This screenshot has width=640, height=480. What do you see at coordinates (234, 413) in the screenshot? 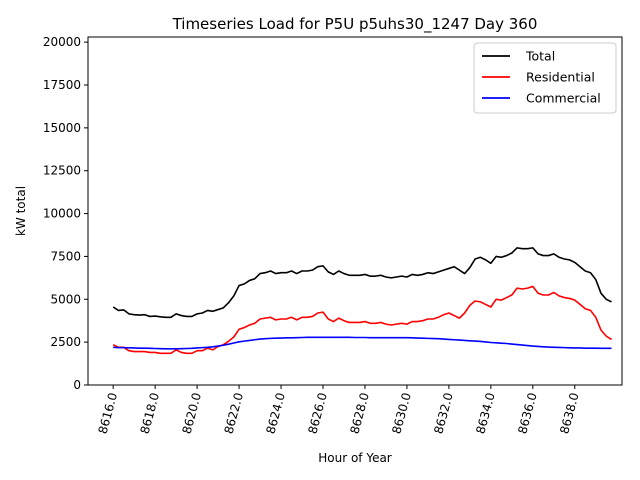
I see `x-tick-label: 8622.0` at bounding box center [234, 413].